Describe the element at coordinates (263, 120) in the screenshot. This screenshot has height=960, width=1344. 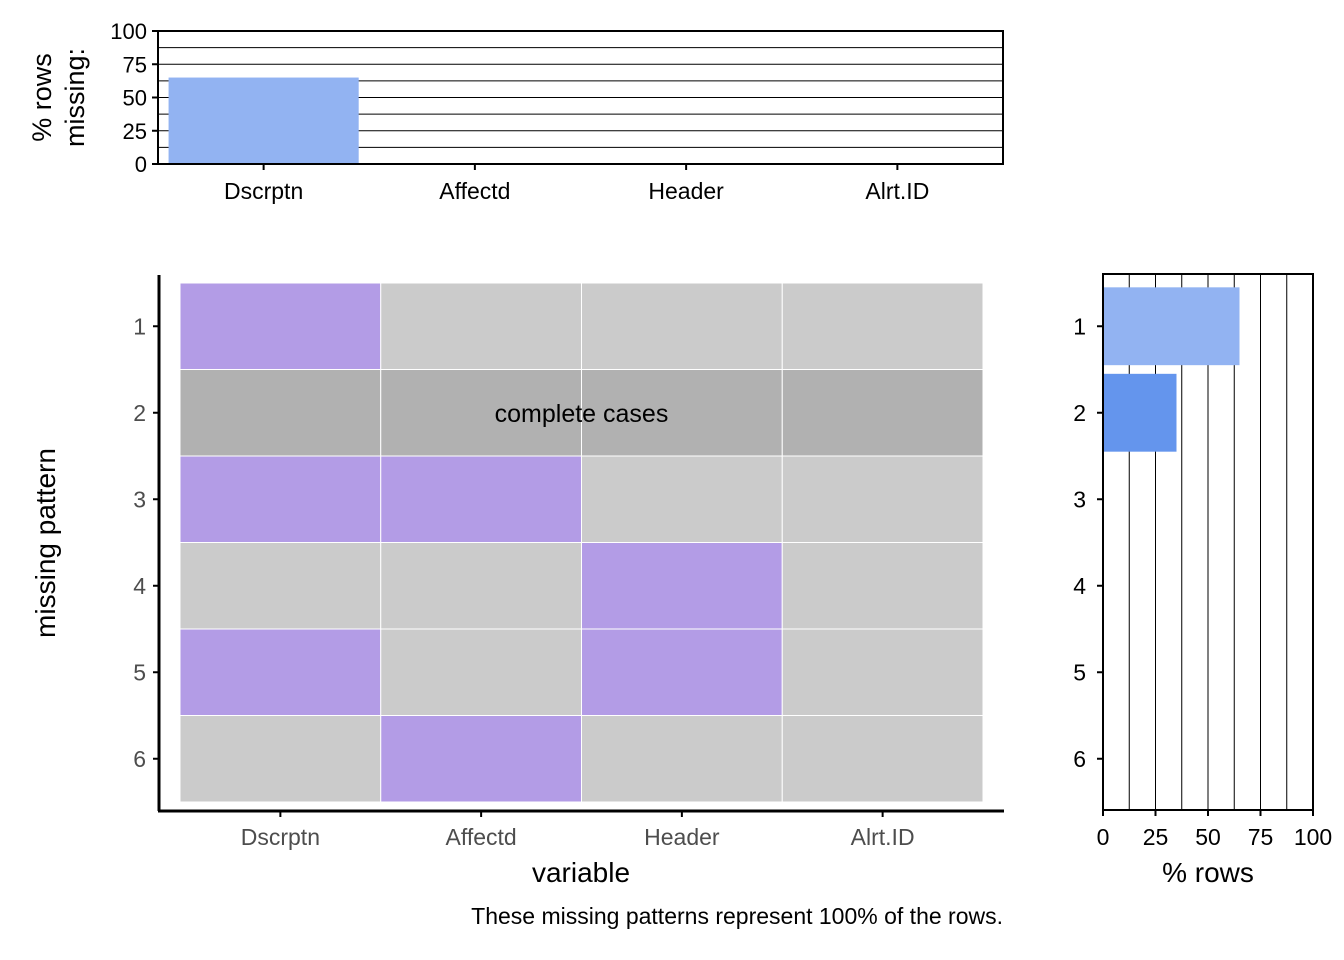
I see `top-bar-Dscrptn` at that location.